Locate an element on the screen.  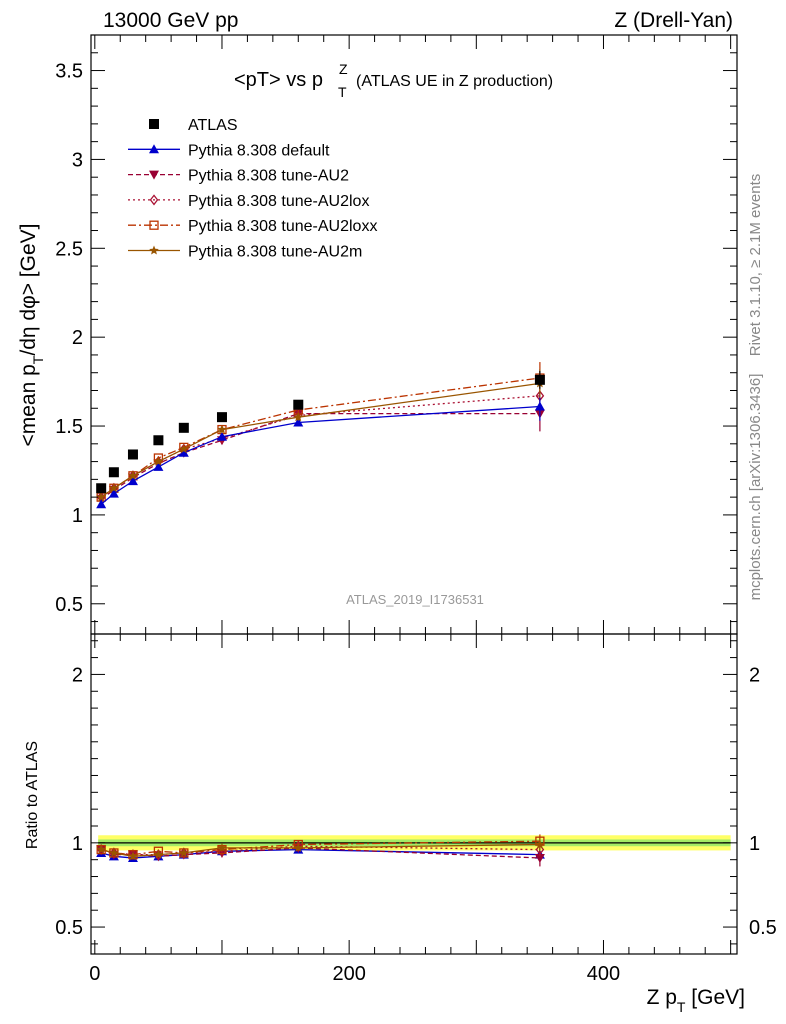
header-left: 13000 GeV pp is located at coordinates (170, 20).